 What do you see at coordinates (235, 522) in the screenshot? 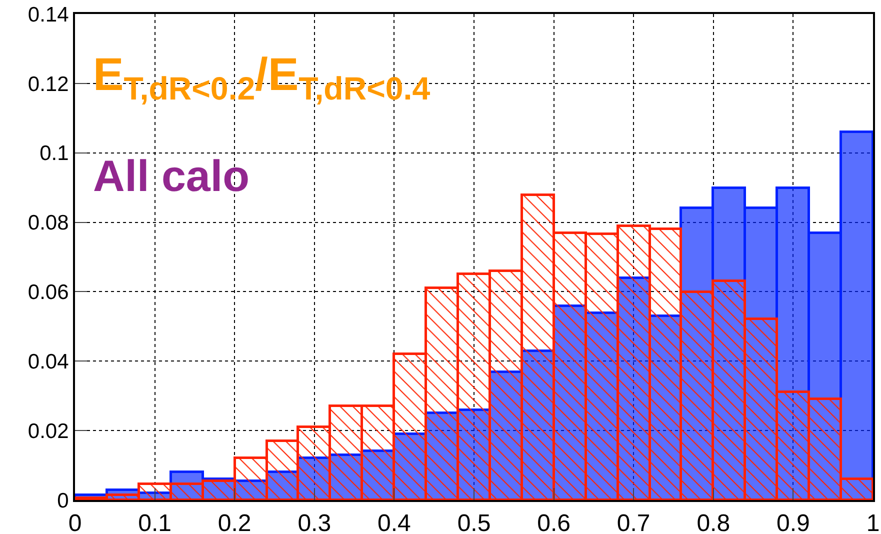
I see `x-tick-label: 0.2` at bounding box center [235, 522].